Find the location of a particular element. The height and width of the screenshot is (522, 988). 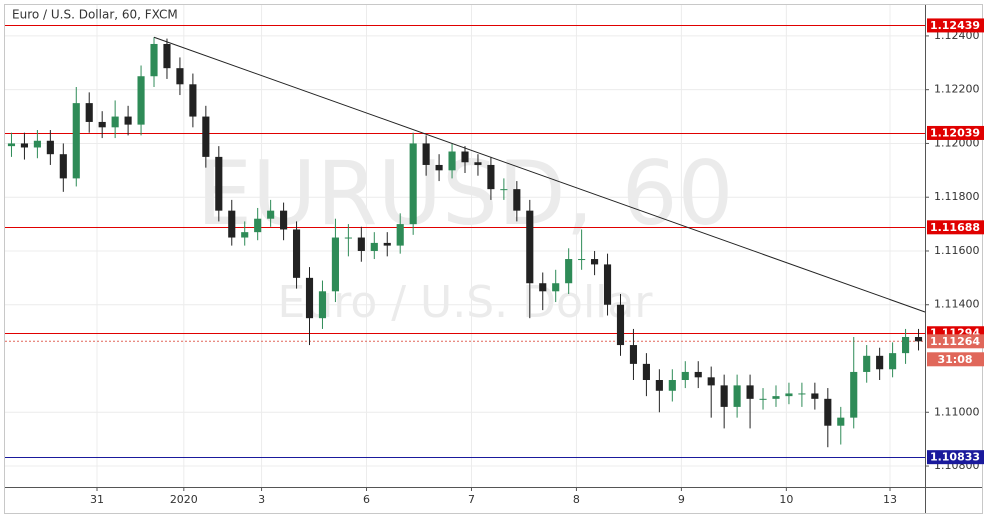

countdown-label: 31:08 is located at coordinates (954, 359).